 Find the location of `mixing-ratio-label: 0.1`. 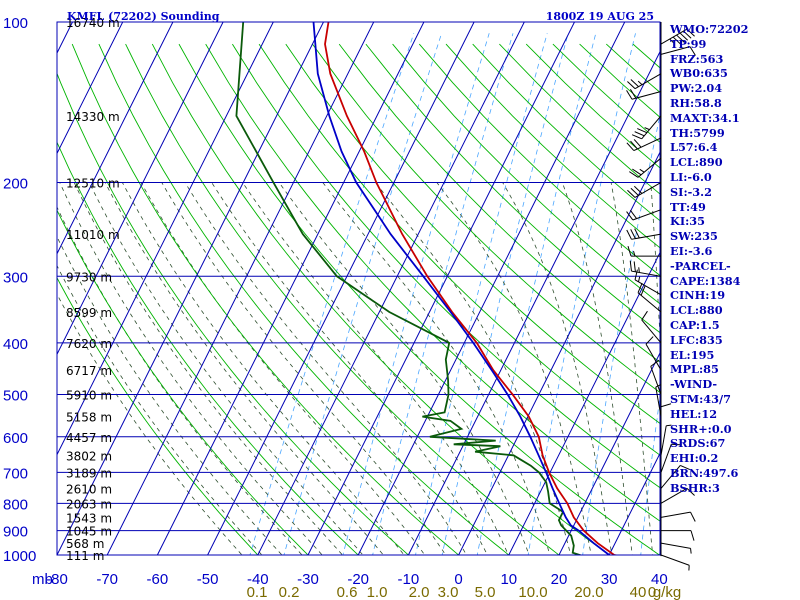

mixing-ratio-label: 0.1 is located at coordinates (257, 592).